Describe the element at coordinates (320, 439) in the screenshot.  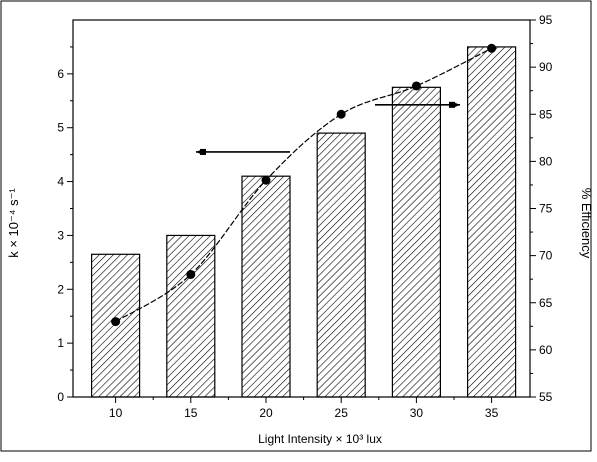
I see `x-axis-label: Light Intensity × 10³ lux` at that location.